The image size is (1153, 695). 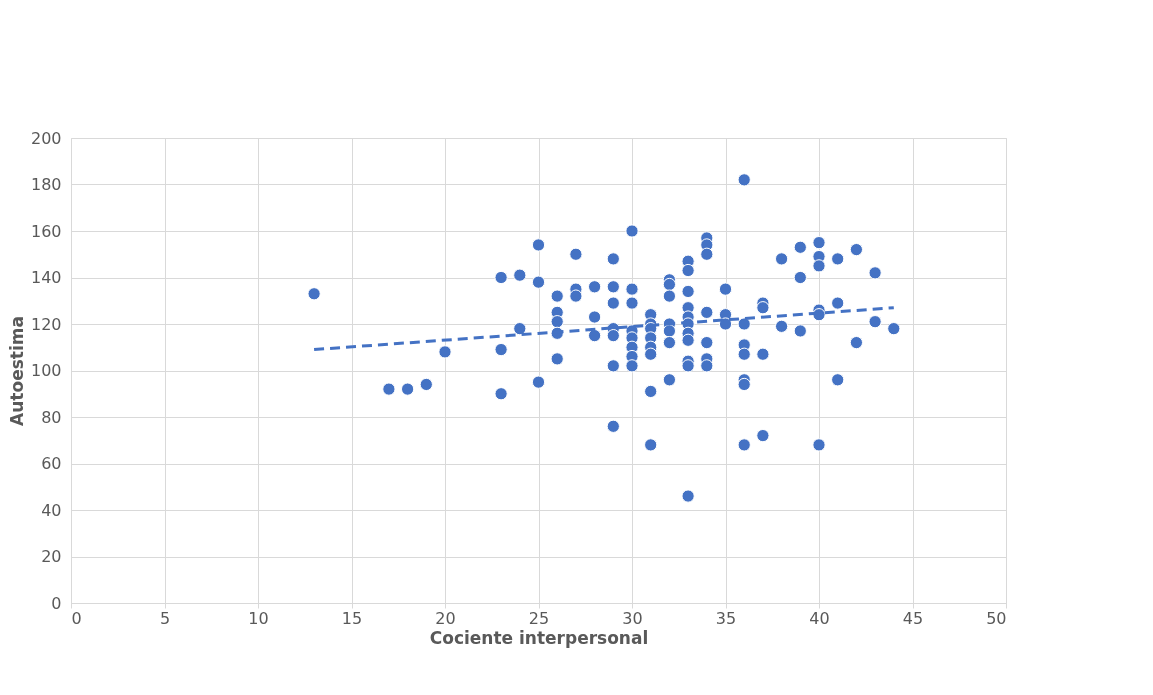 What do you see at coordinates (445, 618) in the screenshot?
I see `x-tick-label: 20` at bounding box center [445, 618].